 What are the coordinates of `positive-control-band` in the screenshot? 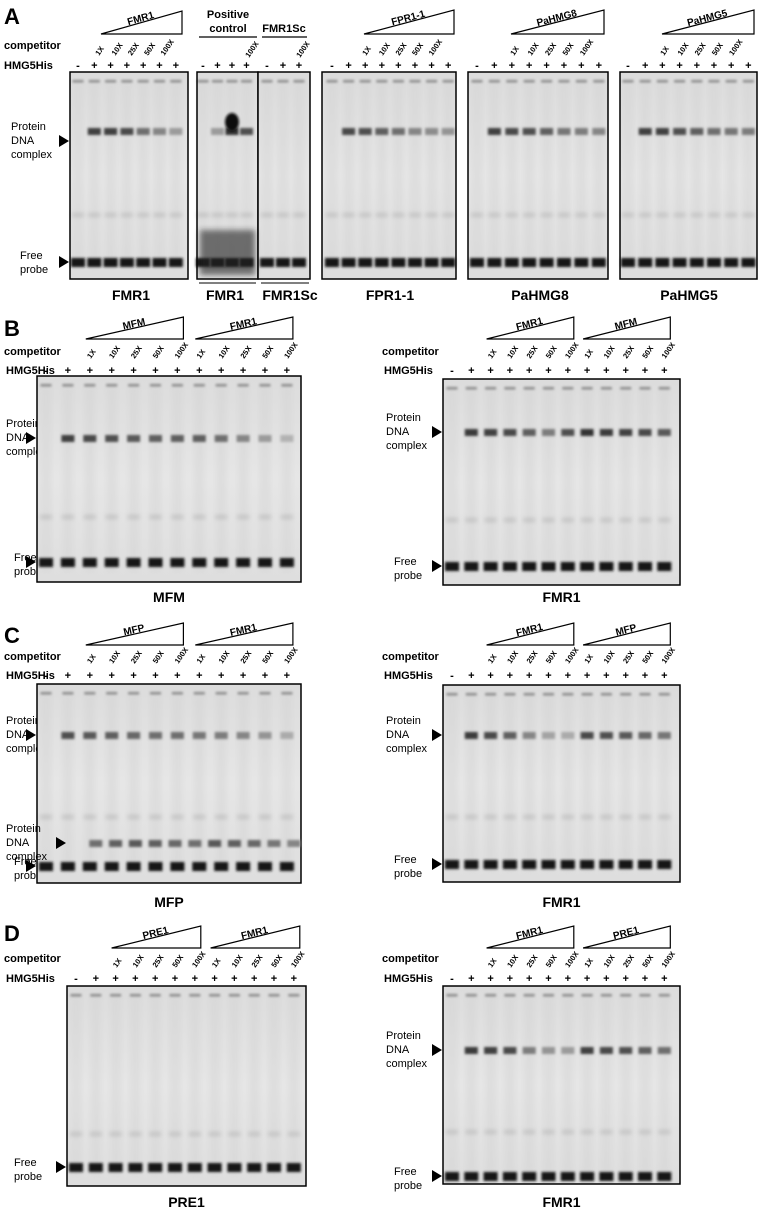 It's located at (232, 122).